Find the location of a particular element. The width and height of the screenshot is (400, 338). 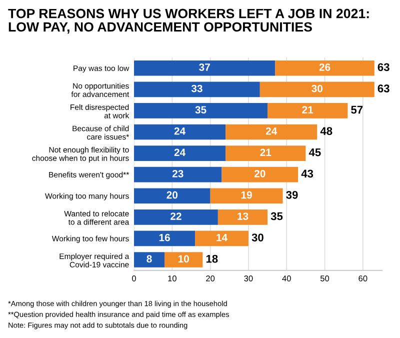

data-label: 23 is located at coordinates (178, 174).